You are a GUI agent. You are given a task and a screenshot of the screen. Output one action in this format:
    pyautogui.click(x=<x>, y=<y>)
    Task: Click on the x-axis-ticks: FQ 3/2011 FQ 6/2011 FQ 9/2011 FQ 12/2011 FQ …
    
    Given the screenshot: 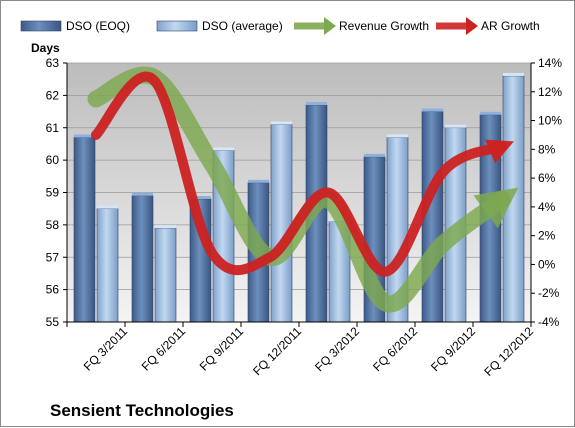 What is the action you would take?
    pyautogui.click(x=301, y=350)
    